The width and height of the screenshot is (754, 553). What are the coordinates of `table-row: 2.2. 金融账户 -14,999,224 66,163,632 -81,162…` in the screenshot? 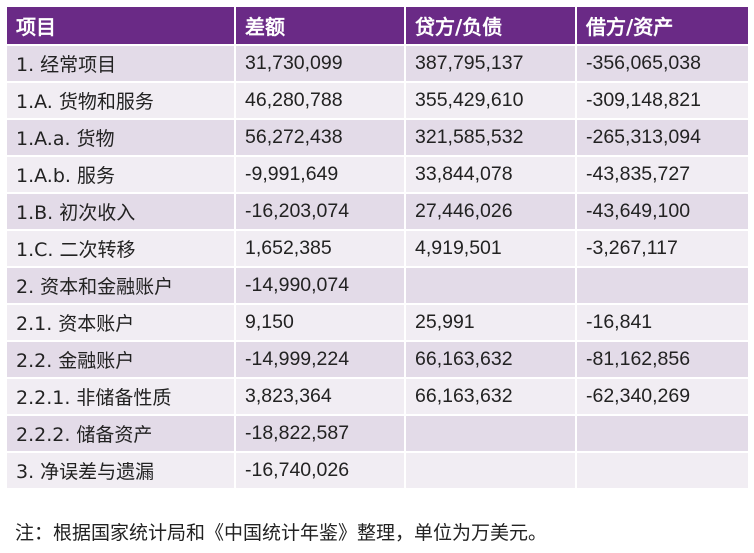 It's located at (377, 360).